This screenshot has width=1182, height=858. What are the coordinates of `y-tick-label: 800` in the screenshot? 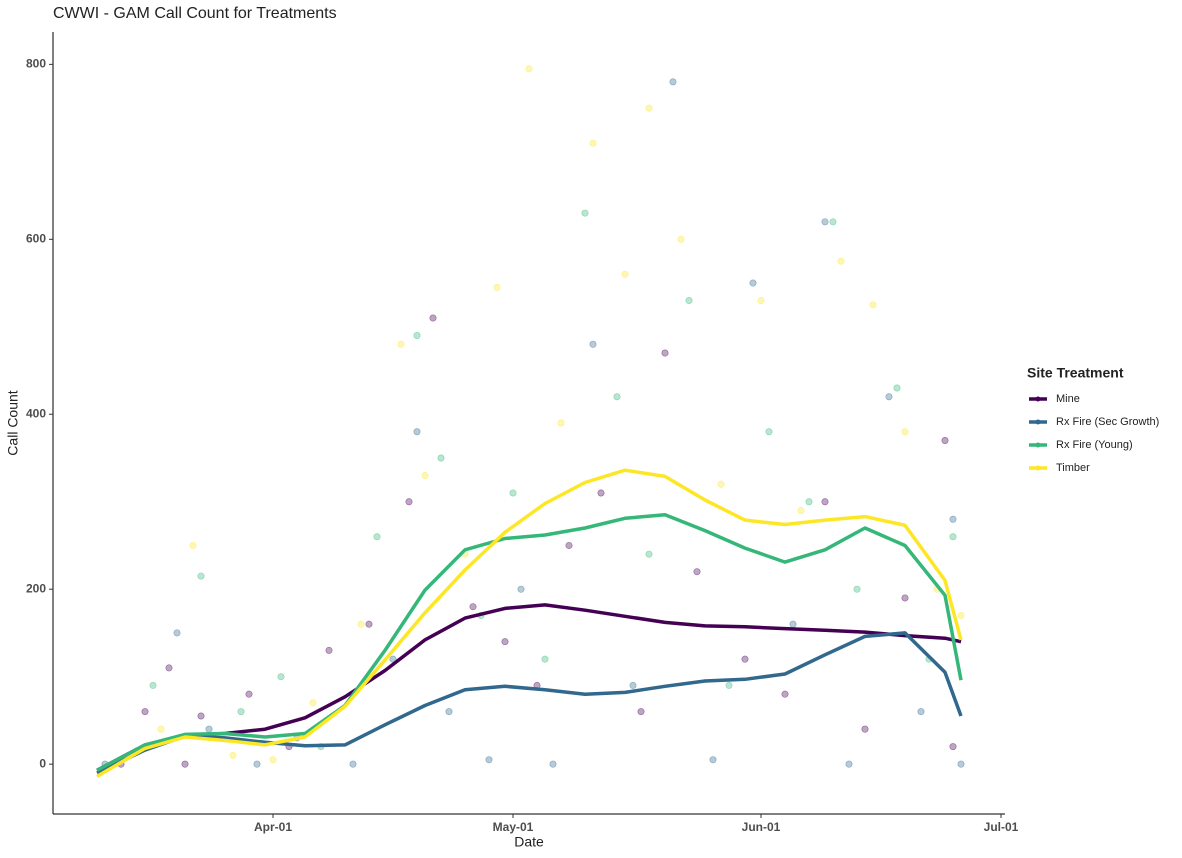 It's located at (36, 64).